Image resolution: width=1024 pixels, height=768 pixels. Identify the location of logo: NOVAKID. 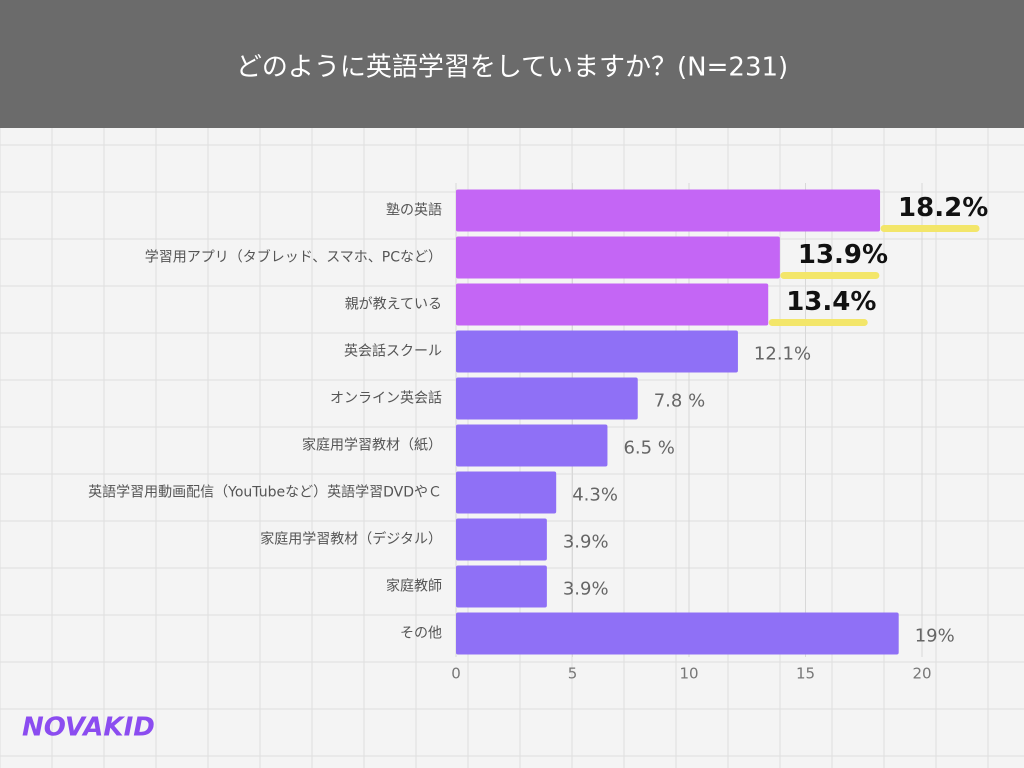
(88, 728).